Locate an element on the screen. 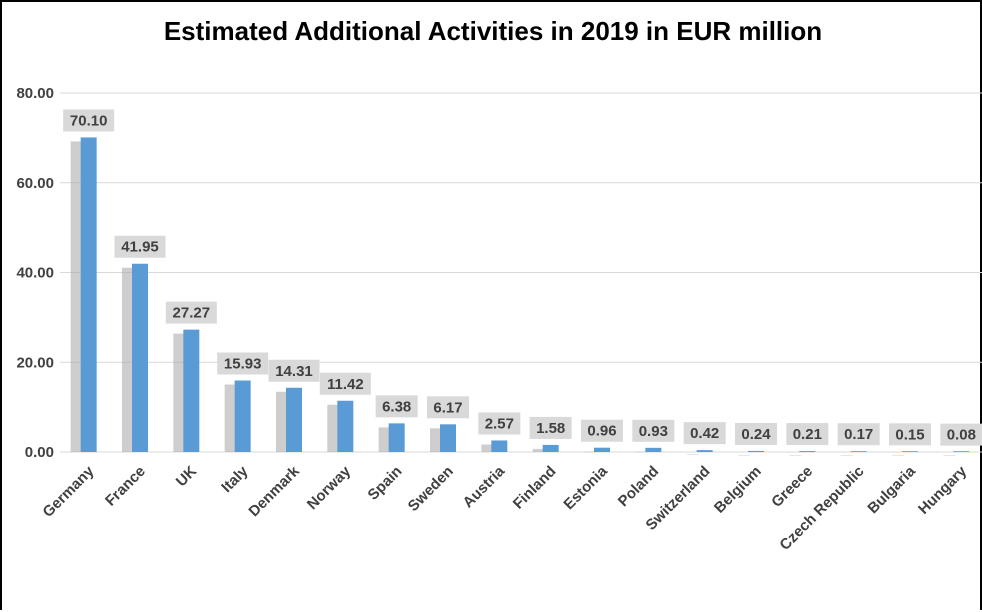 This screenshot has height=612, width=982. x-tick-label: Norway is located at coordinates (329, 487).